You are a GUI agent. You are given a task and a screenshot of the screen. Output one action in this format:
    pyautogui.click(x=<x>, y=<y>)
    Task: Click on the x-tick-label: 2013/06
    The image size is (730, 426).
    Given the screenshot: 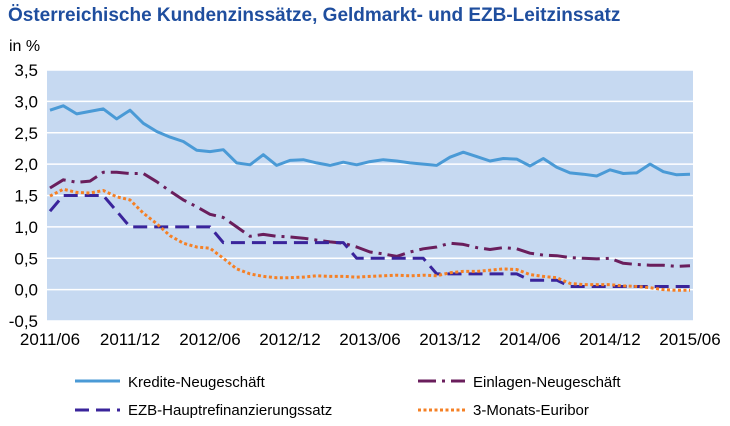 What is the action you would take?
    pyautogui.click(x=369, y=339)
    